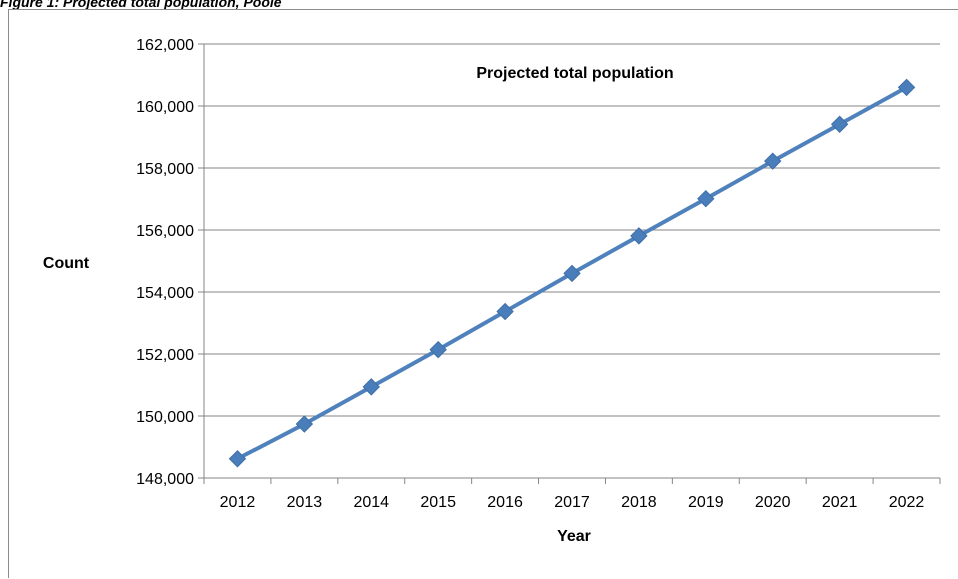 The width and height of the screenshot is (958, 579). Describe the element at coordinates (840, 502) in the screenshot. I see `x-tick-label: 2021` at that location.